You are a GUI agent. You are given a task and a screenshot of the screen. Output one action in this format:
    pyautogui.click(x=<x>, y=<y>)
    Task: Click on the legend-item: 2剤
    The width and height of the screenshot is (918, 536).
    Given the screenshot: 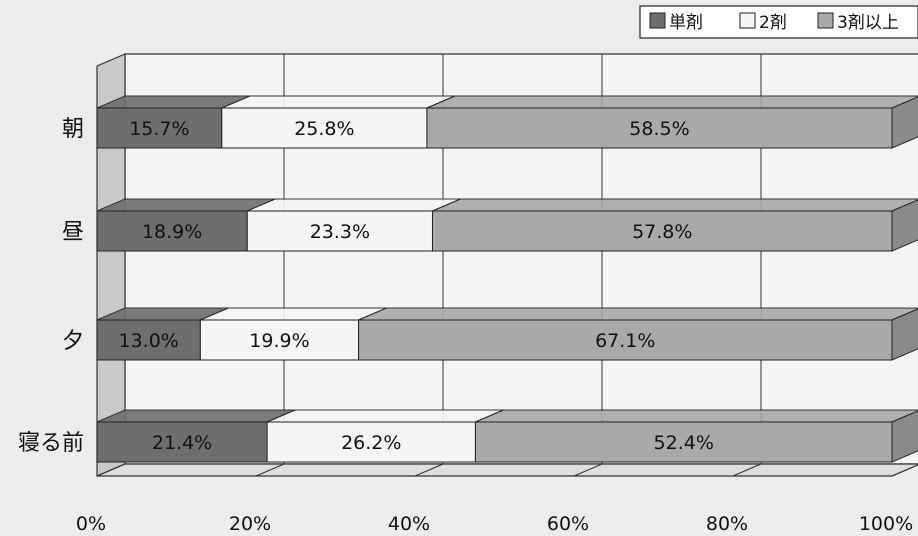 What is the action you would take?
    pyautogui.click(x=763, y=22)
    